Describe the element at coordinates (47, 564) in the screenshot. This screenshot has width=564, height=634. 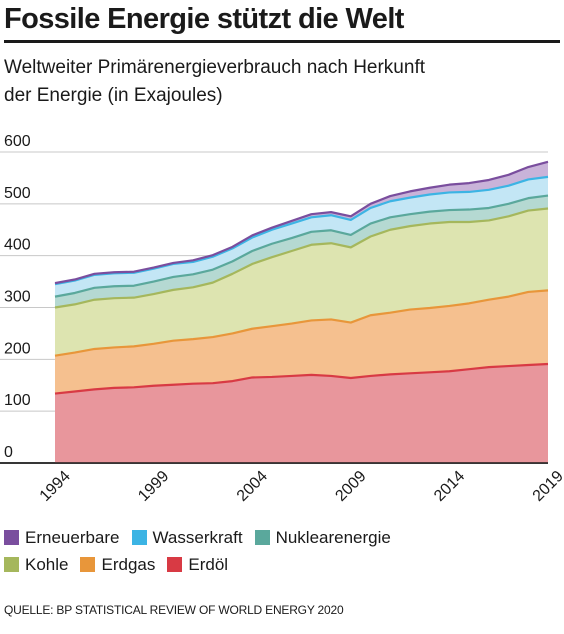
I see `legend-label: Kohle` at that location.